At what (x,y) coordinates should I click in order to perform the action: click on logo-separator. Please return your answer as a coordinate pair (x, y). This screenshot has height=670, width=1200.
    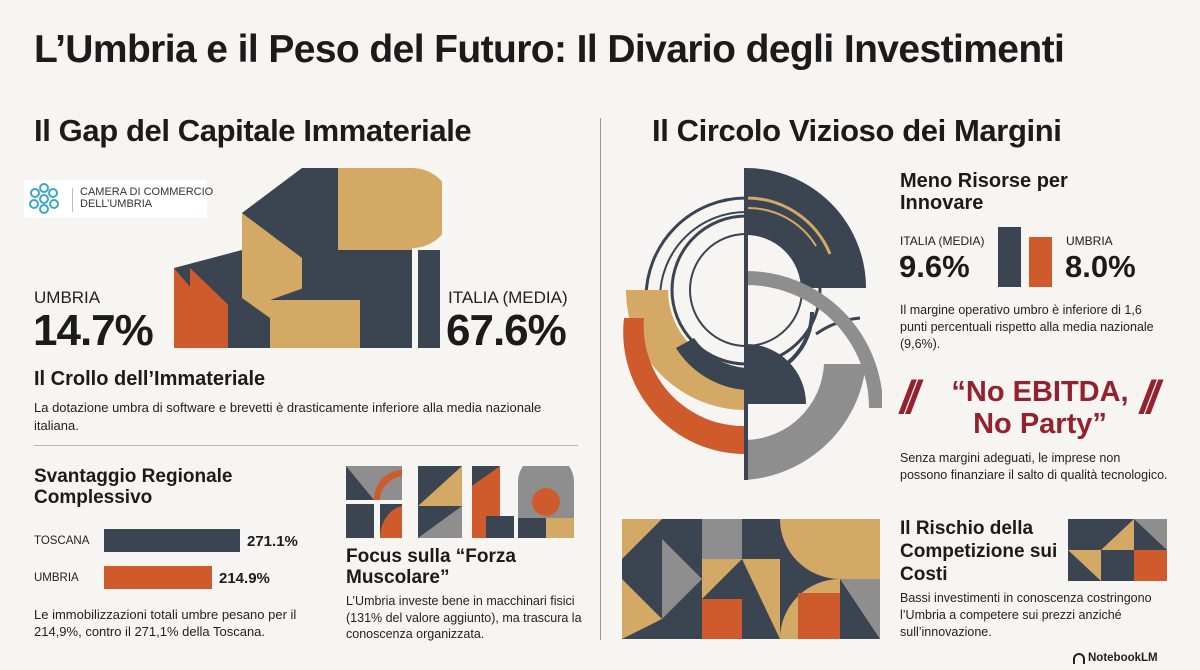
    Looking at the image, I should click on (72, 200).